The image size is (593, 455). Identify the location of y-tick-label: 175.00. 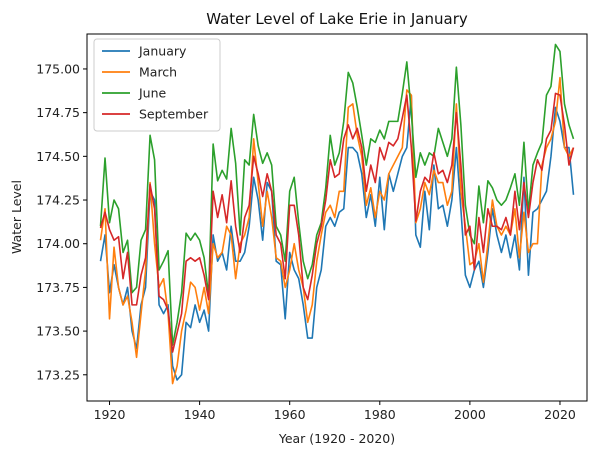
(58, 68).